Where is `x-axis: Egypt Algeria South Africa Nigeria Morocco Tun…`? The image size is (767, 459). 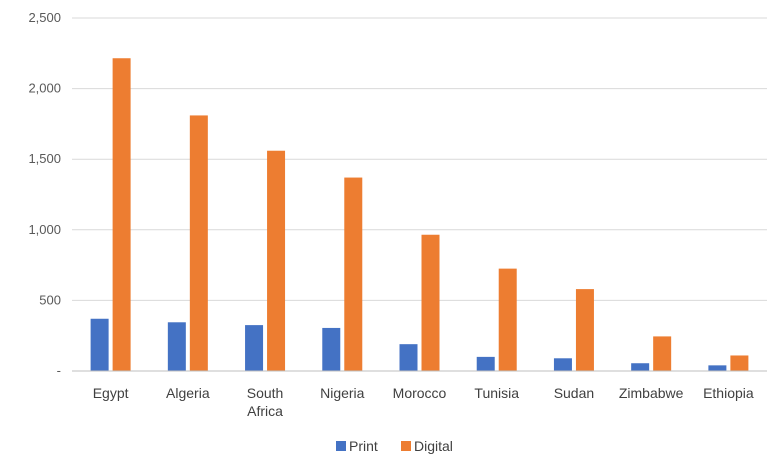
x-axis: Egypt Algeria South Africa Nigeria Morocco Tun… is located at coordinates (419, 394).